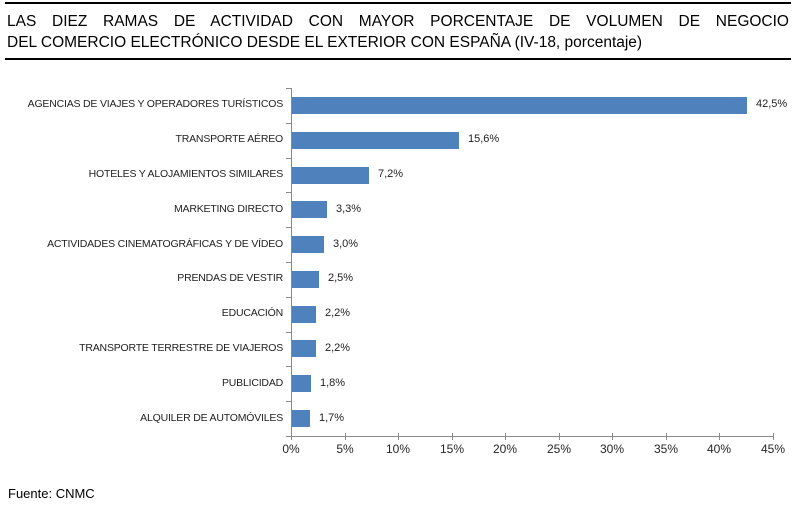  What do you see at coordinates (484, 139) in the screenshot?
I see `value-label: 15,6%` at bounding box center [484, 139].